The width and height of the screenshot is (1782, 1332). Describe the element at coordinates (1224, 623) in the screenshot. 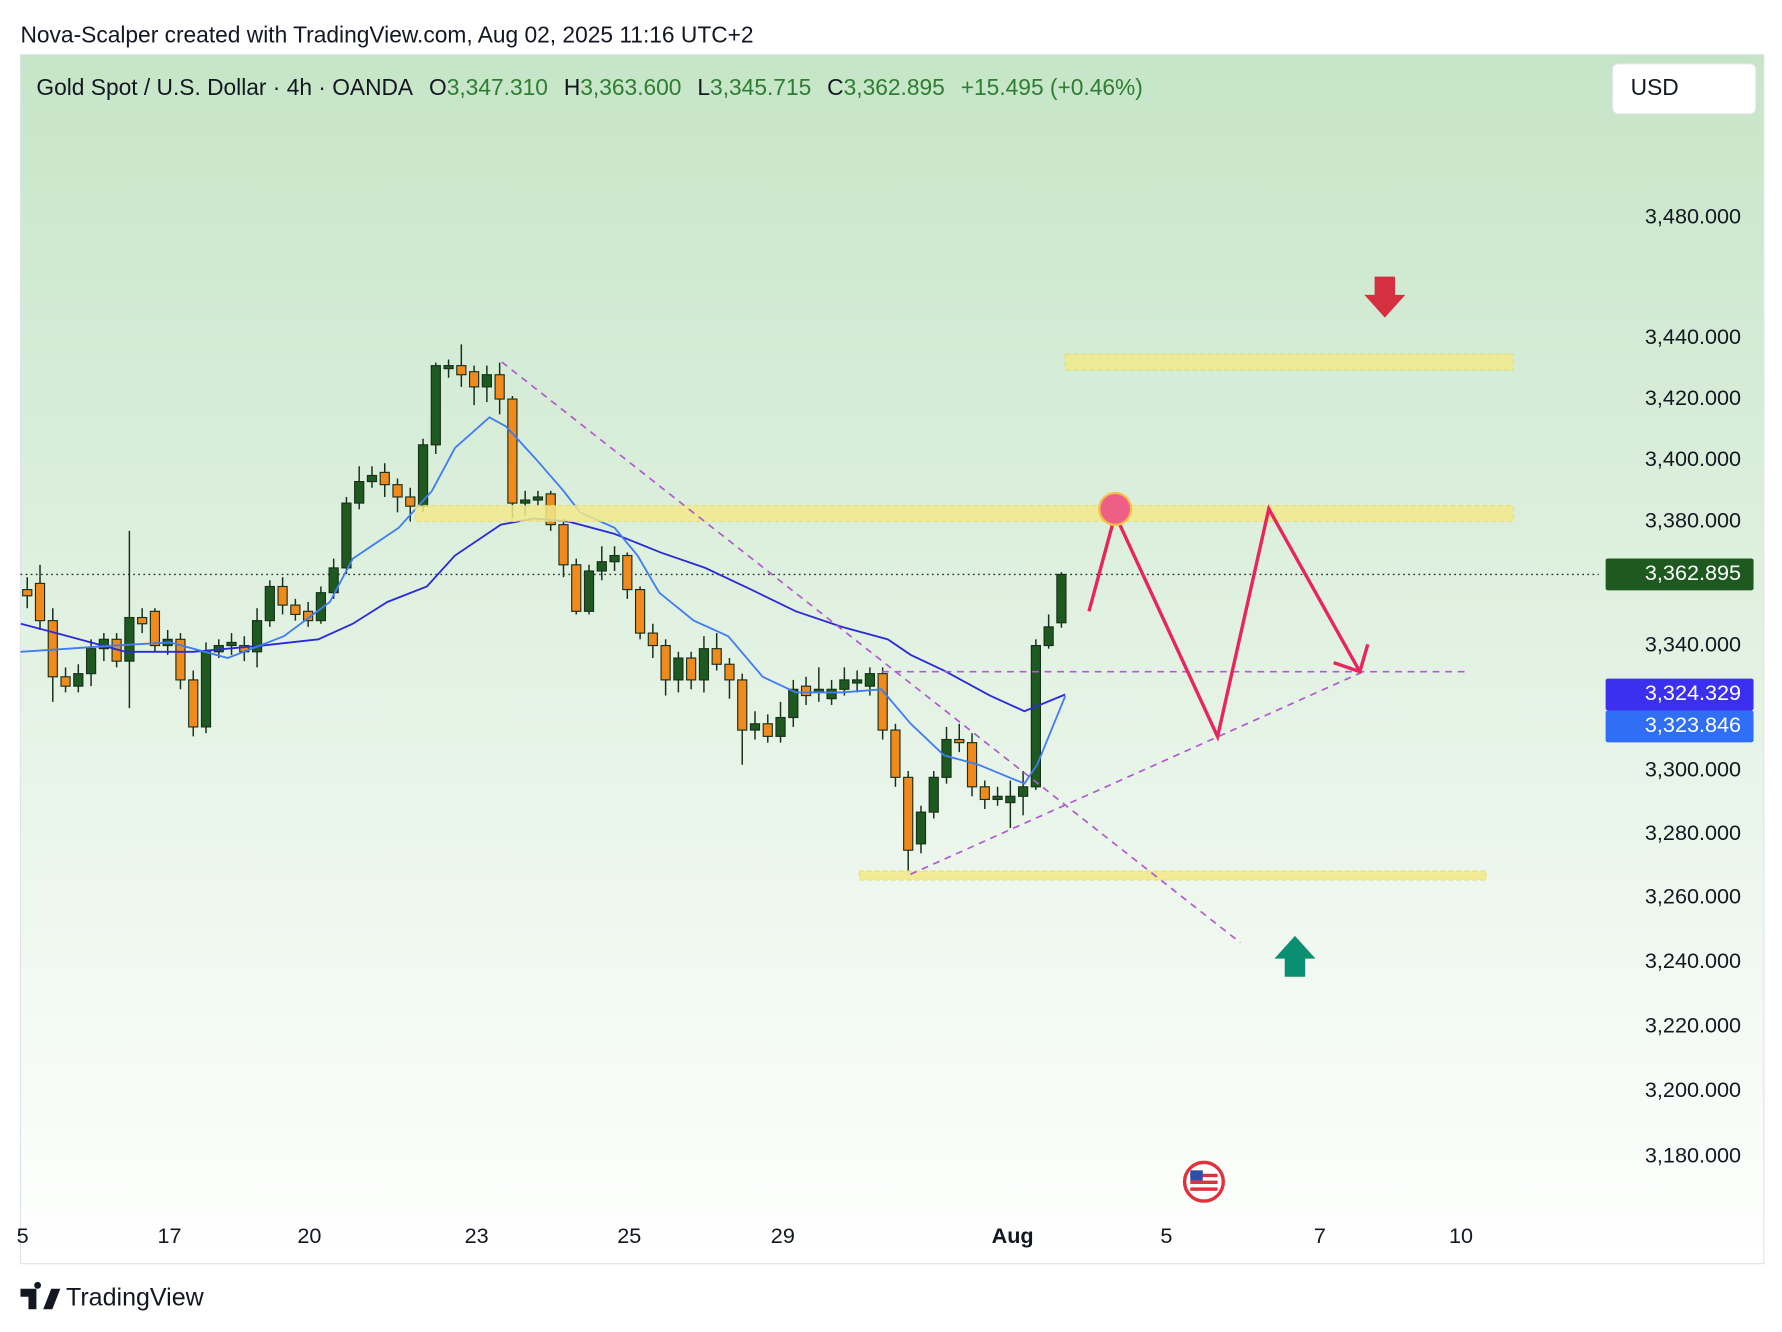

I see `projection-path` at that location.